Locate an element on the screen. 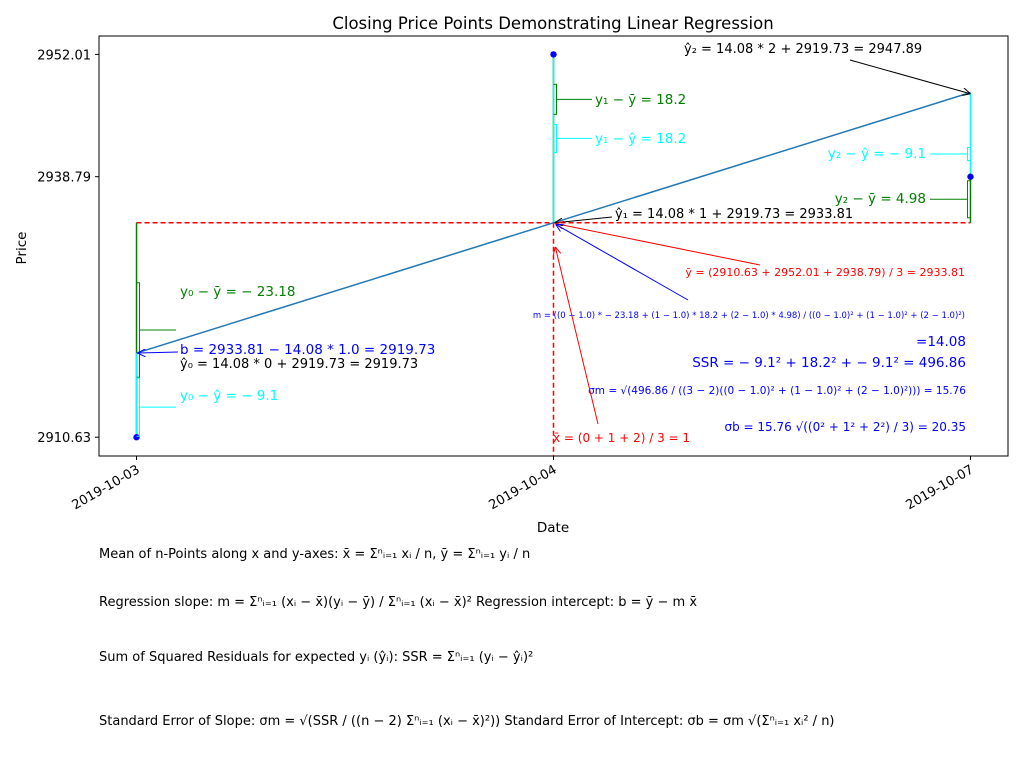  annotation-y0-yhat: y₀ − ŷ = − 9.1 is located at coordinates (229, 396).